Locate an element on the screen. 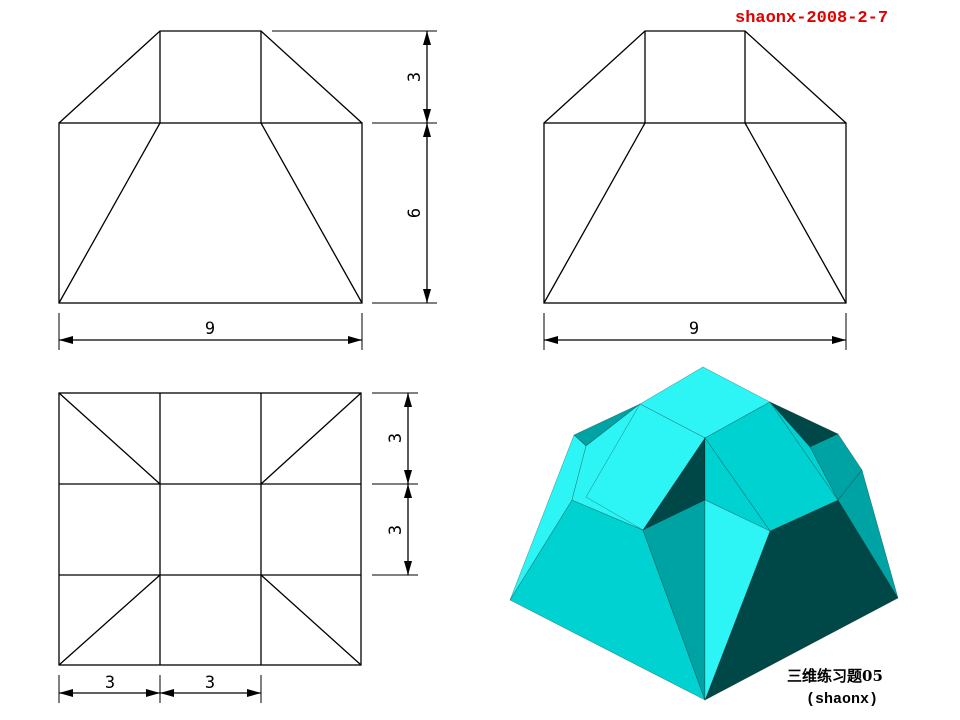 This screenshot has width=960, height=720. dimension-label-row2: 3 is located at coordinates (396, 530).